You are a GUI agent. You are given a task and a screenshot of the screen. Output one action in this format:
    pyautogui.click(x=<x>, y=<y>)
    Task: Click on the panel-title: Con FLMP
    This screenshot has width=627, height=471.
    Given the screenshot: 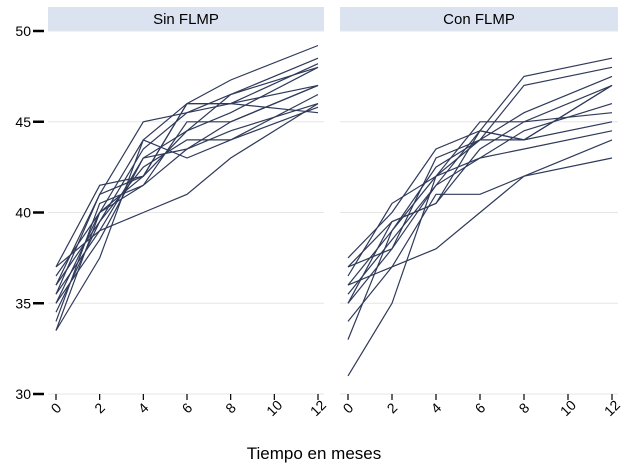 What is the action you would take?
    pyautogui.click(x=479, y=19)
    